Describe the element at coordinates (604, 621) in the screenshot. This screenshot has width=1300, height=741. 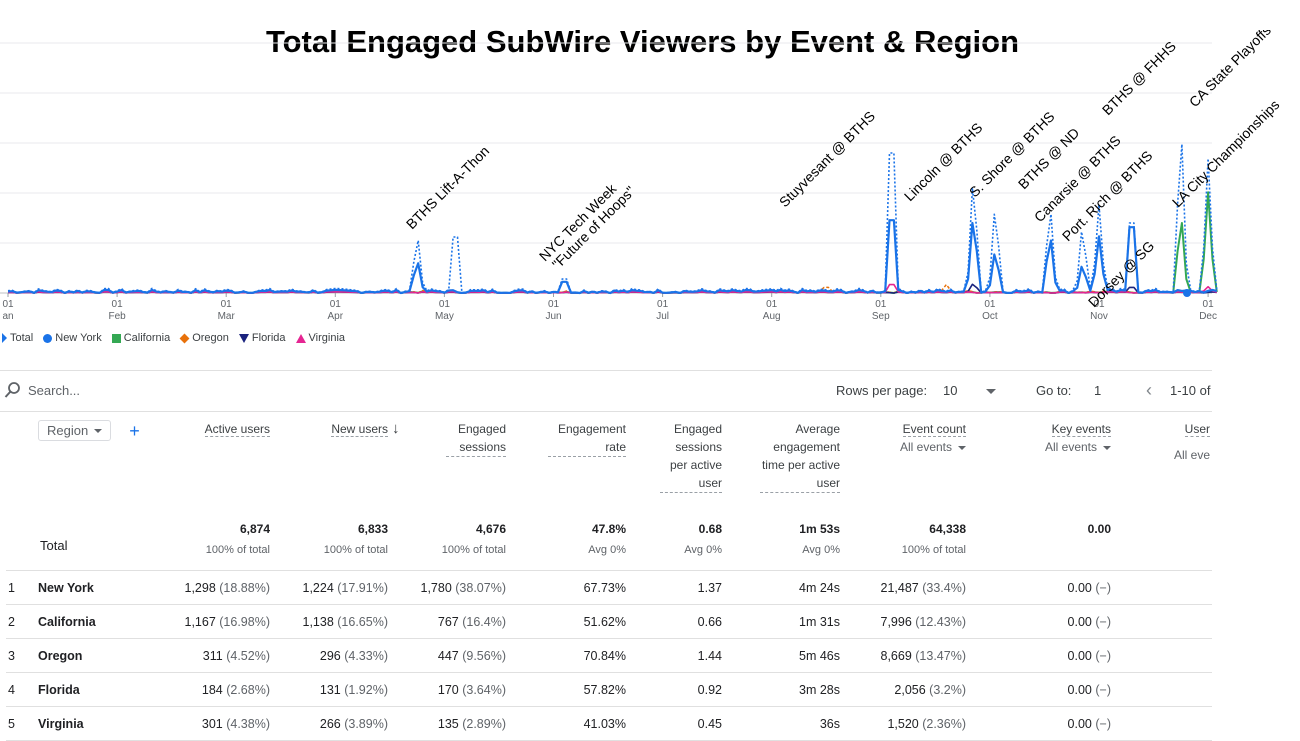
I see `cell-value: 51.62%` at that location.